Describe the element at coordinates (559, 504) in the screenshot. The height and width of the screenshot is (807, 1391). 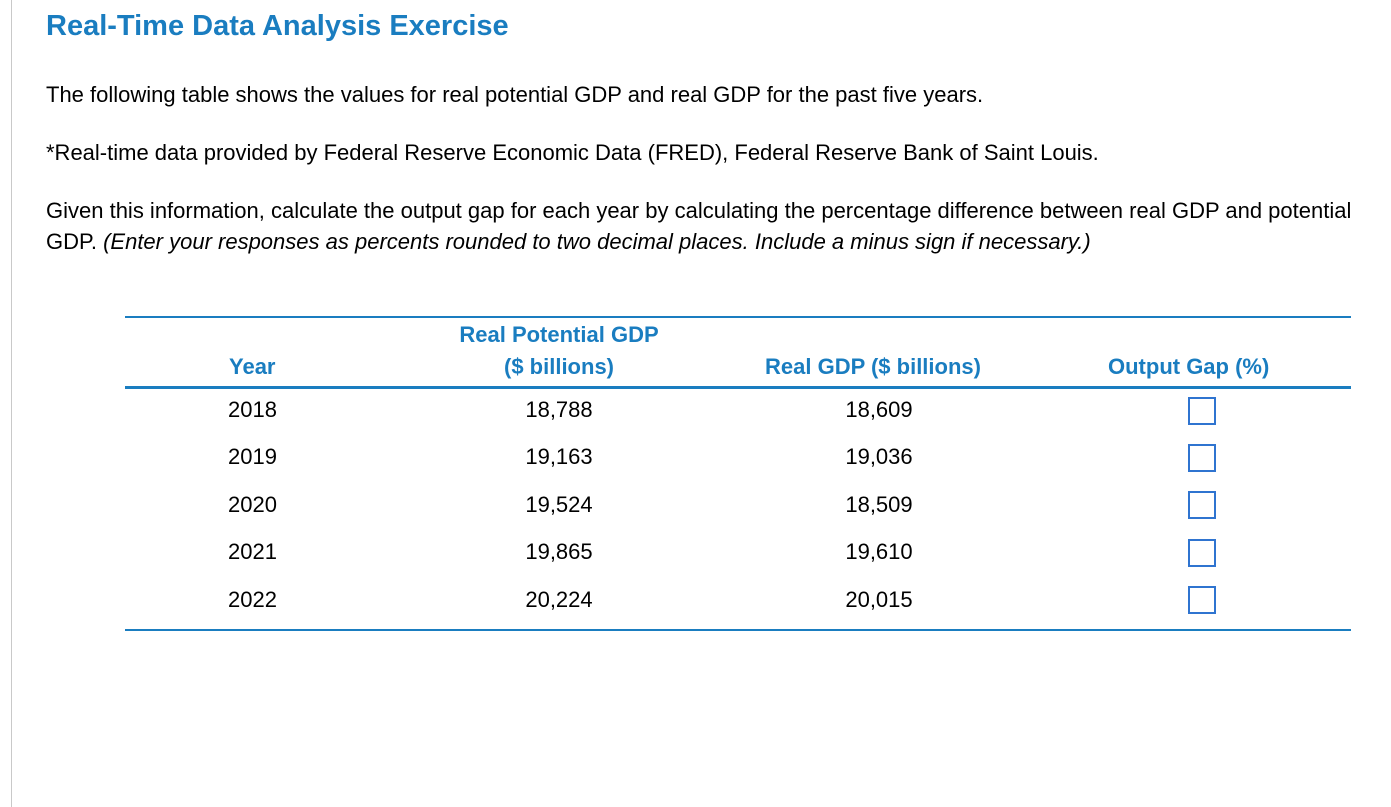
I see `cell-potential-gdp: 19,524` at that location.